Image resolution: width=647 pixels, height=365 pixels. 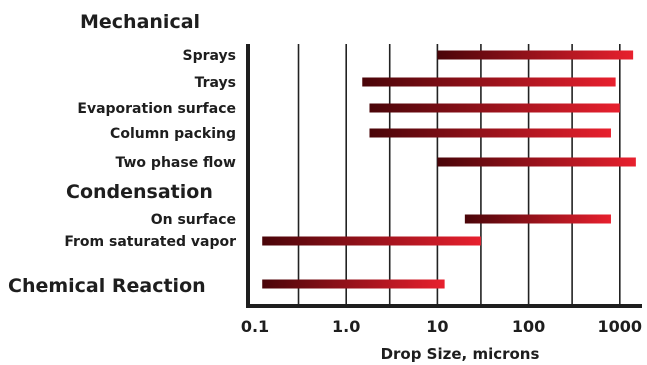 What do you see at coordinates (209, 56) in the screenshot?
I see `row-label: Sprays` at bounding box center [209, 56].